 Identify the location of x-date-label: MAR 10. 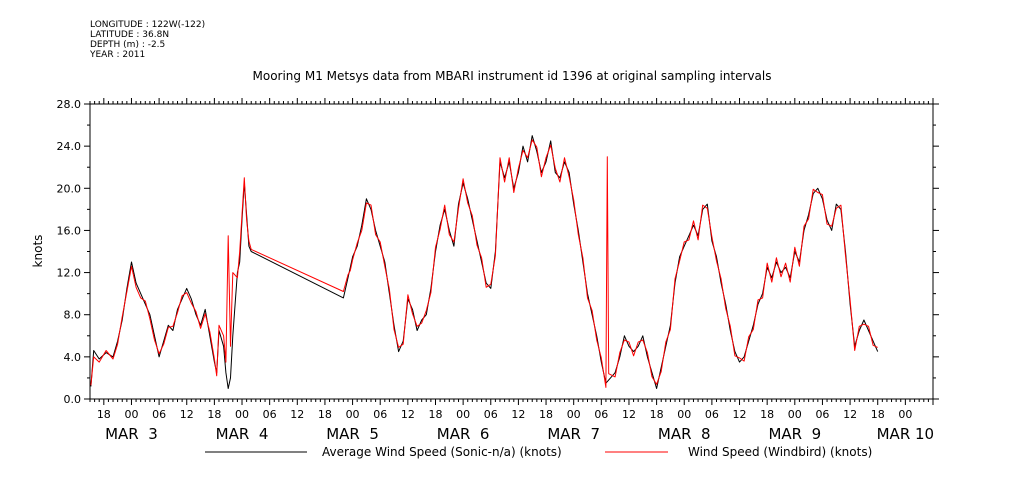
(905, 434).